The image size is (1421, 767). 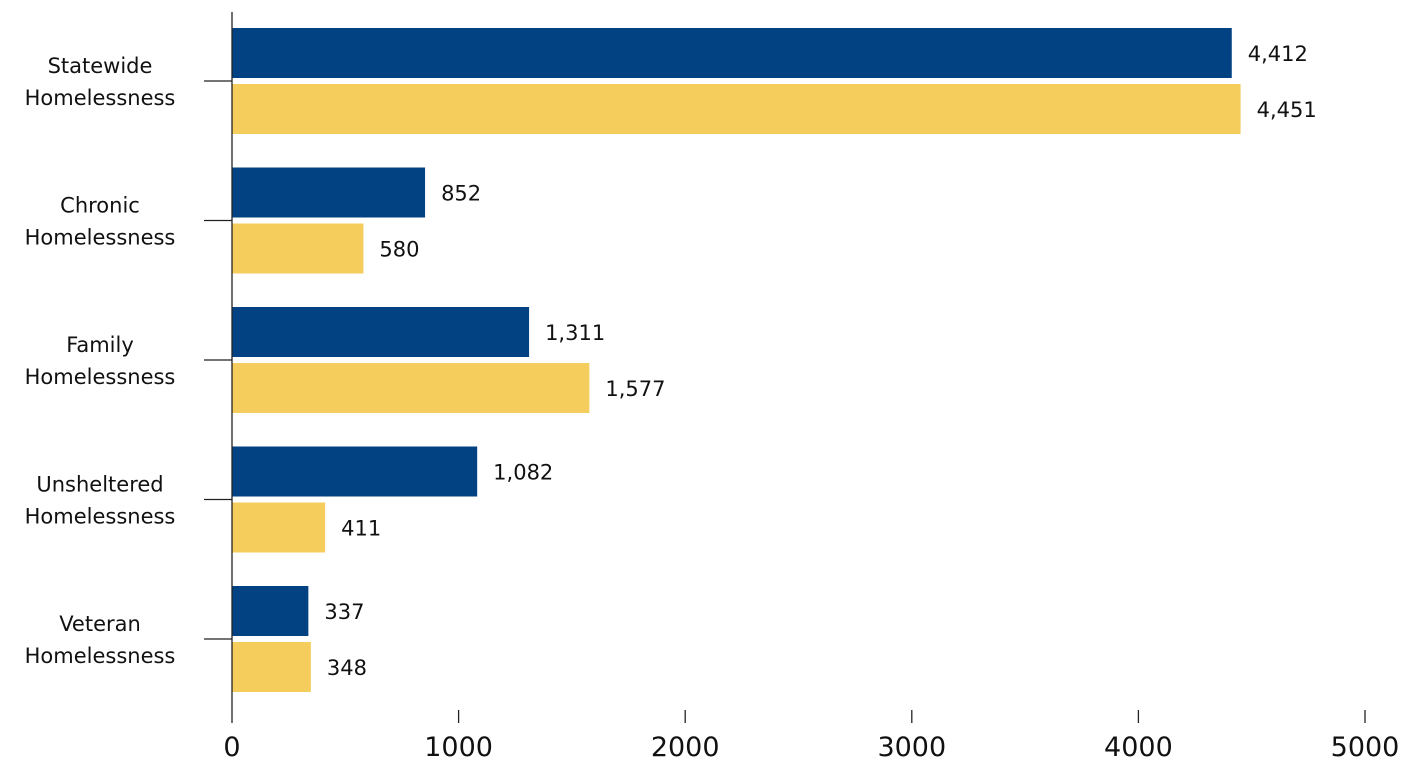 I want to click on value-label-1-series-1: 580, so click(x=399, y=250).